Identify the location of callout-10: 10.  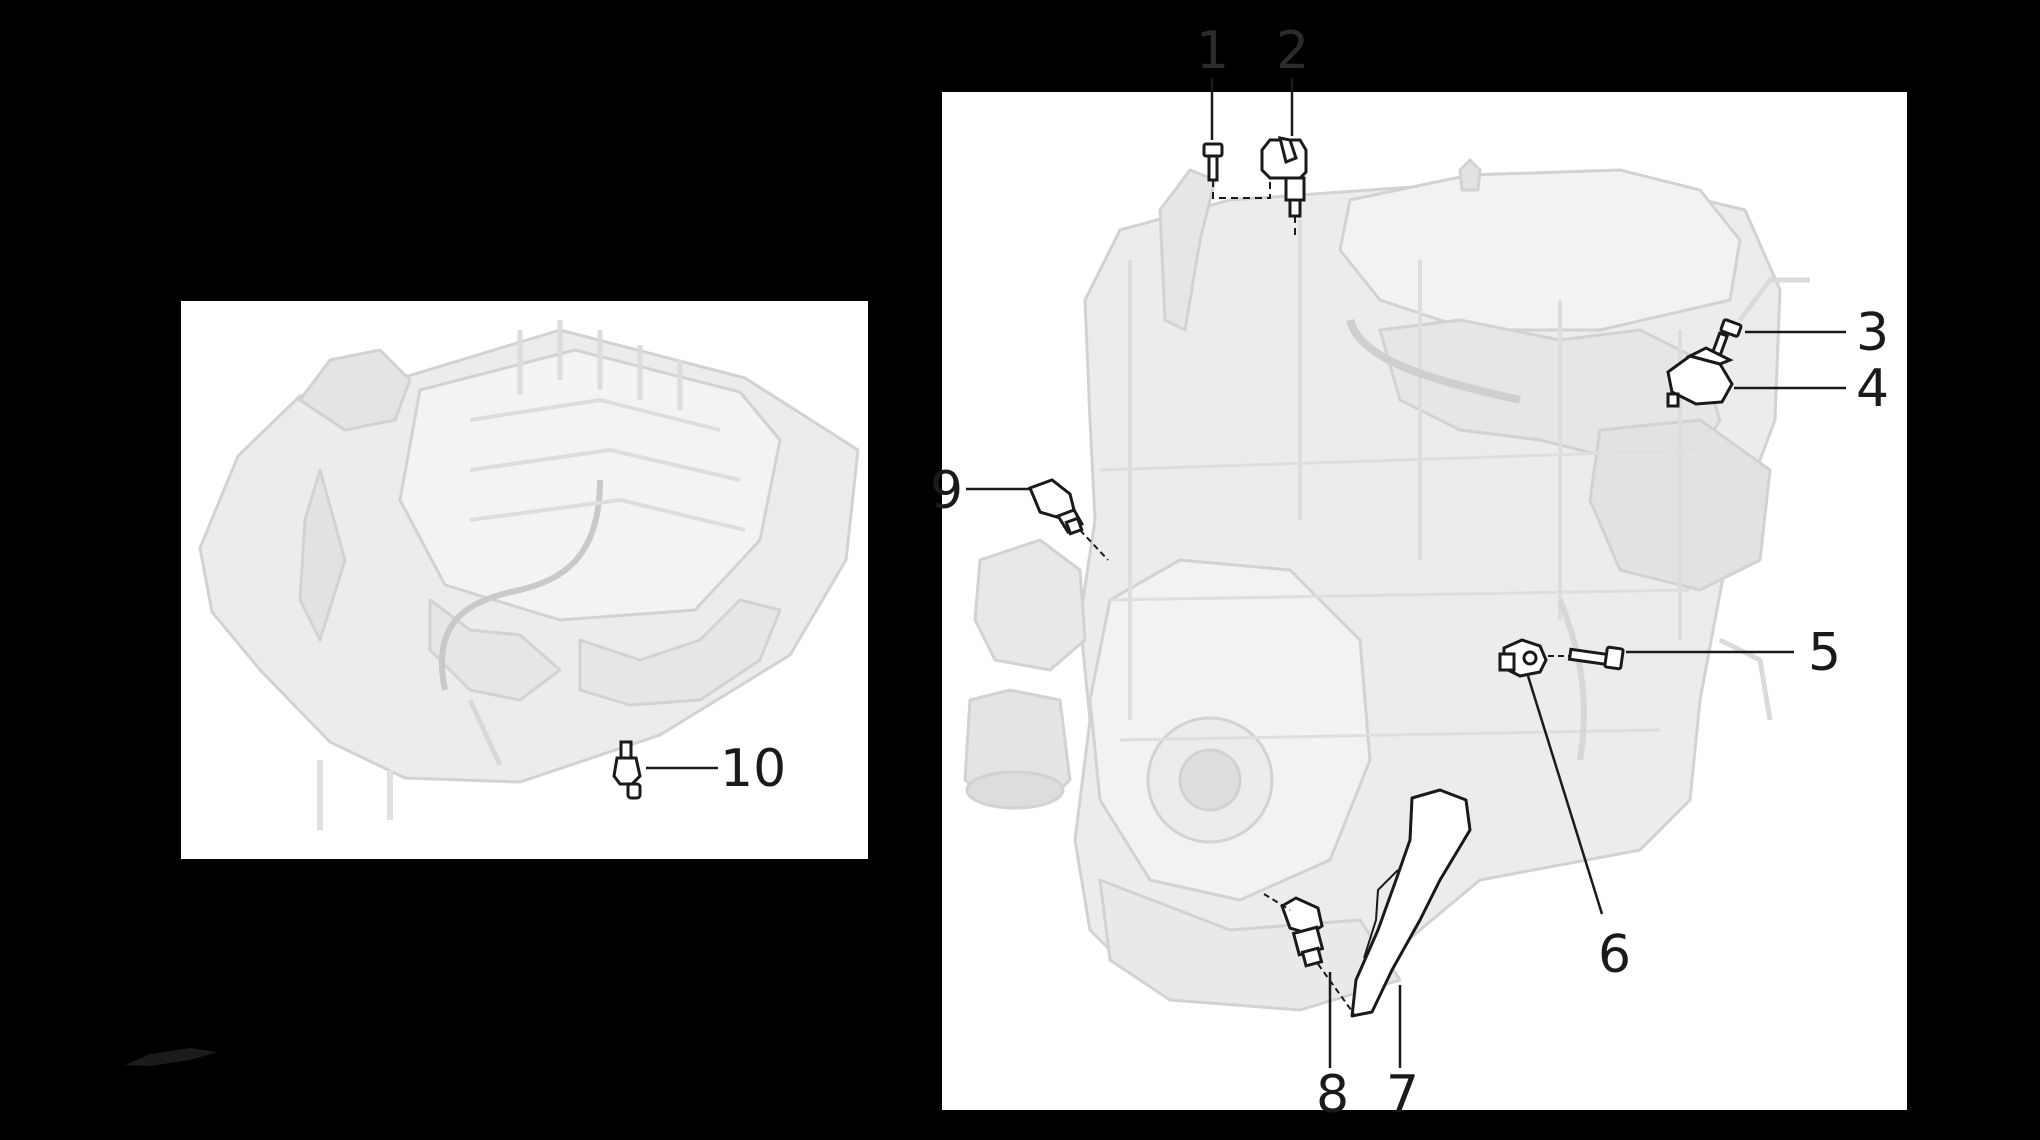
(753, 769).